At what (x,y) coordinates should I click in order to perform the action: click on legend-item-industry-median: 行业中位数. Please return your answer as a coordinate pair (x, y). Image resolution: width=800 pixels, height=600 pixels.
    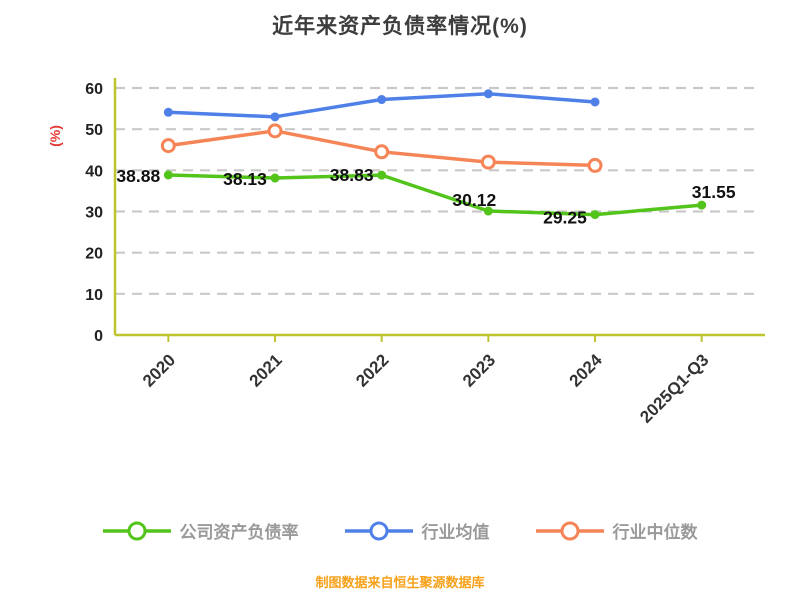
    Looking at the image, I should click on (616, 530).